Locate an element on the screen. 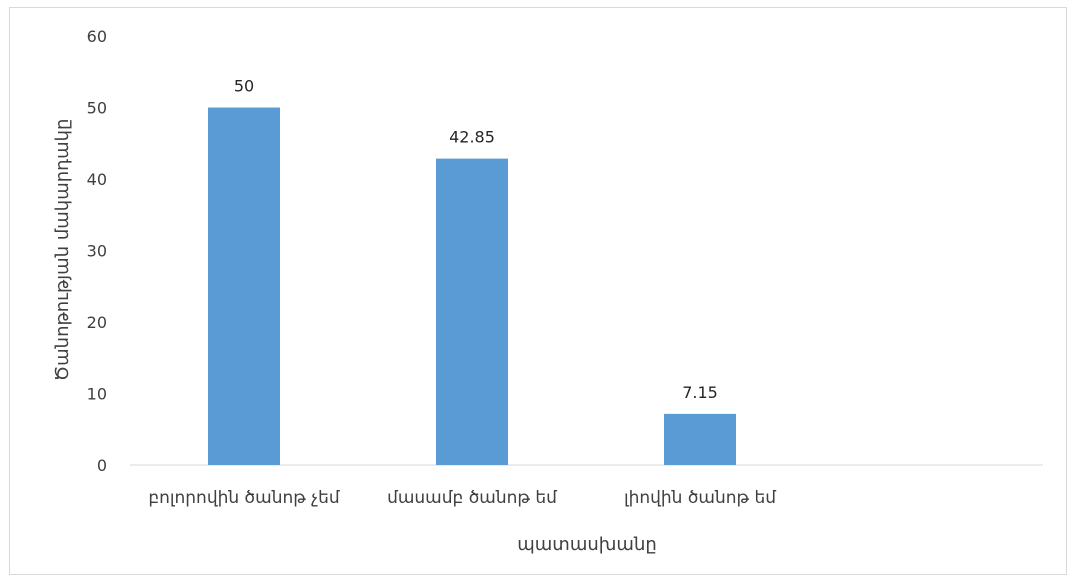 This screenshot has height=582, width=1077. data-label: 50 is located at coordinates (244, 86).